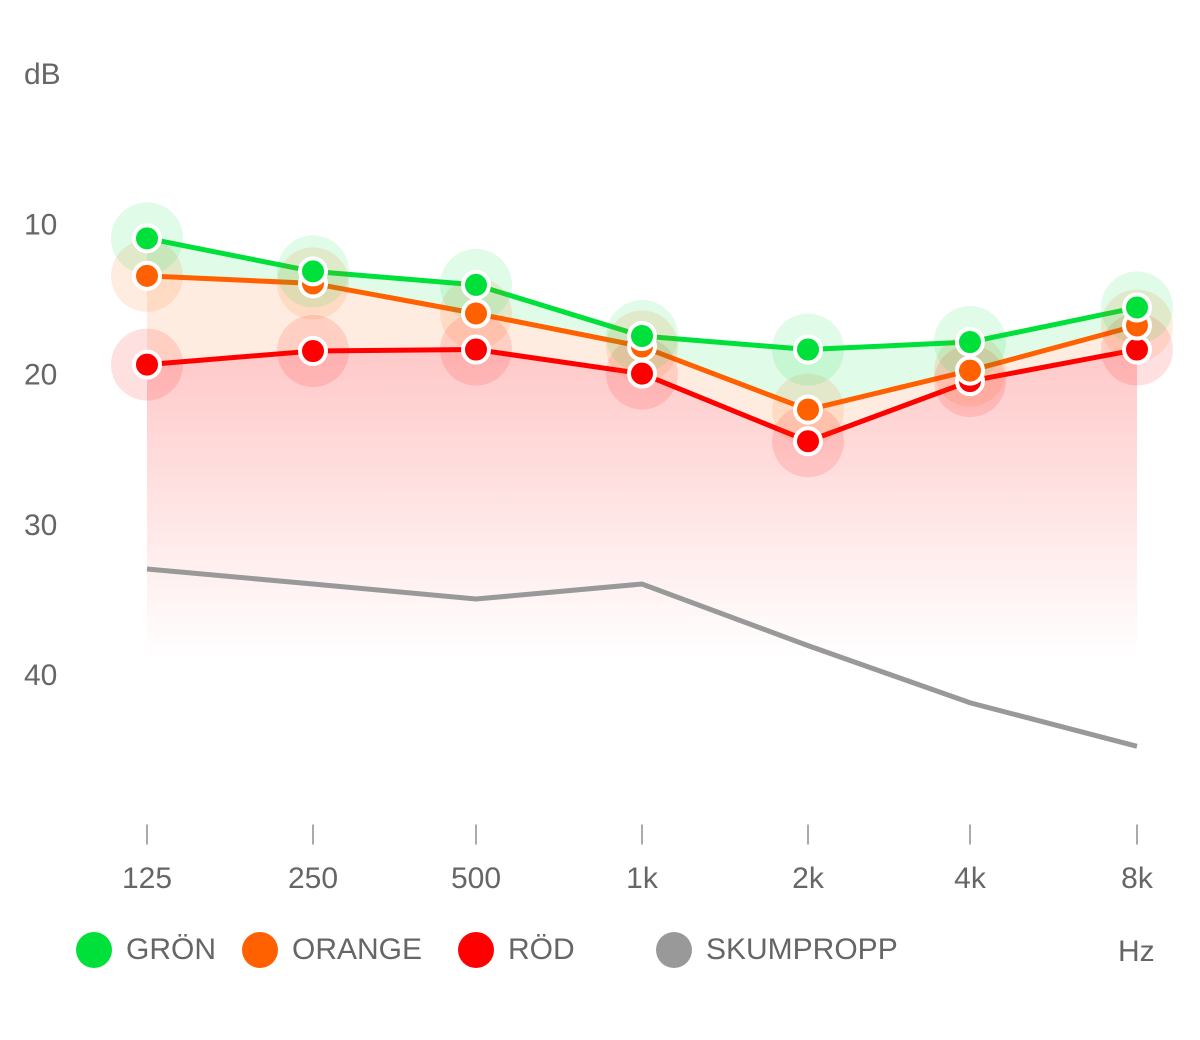 The height and width of the screenshot is (1040, 1200). What do you see at coordinates (40, 675) in the screenshot?
I see `y-tick-label: 40` at bounding box center [40, 675].